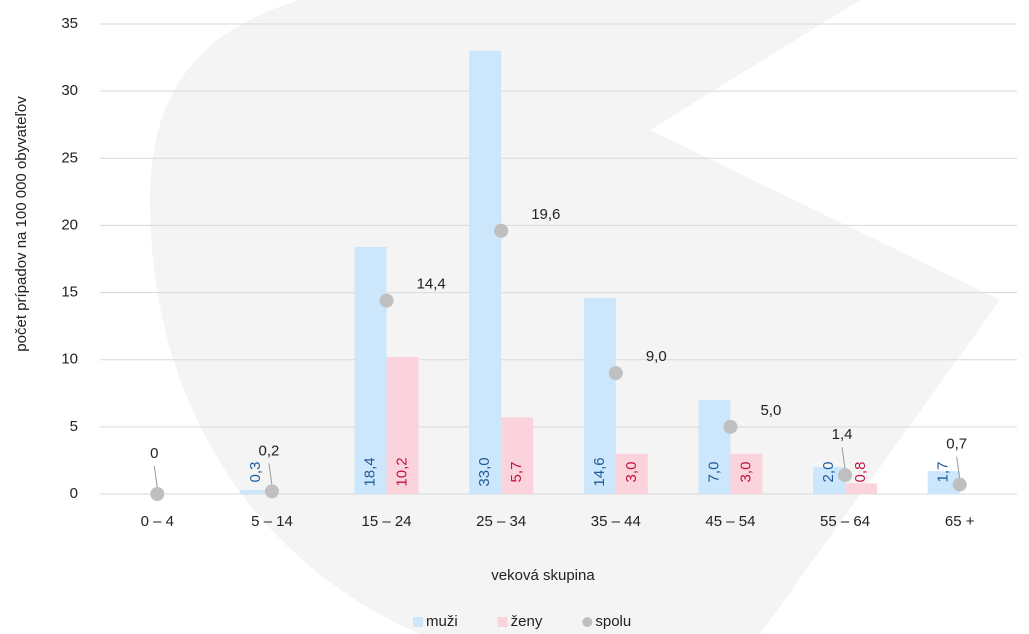  What do you see at coordinates (370, 471) in the screenshot?
I see `bar-value-label: 18,4` at bounding box center [370, 471].